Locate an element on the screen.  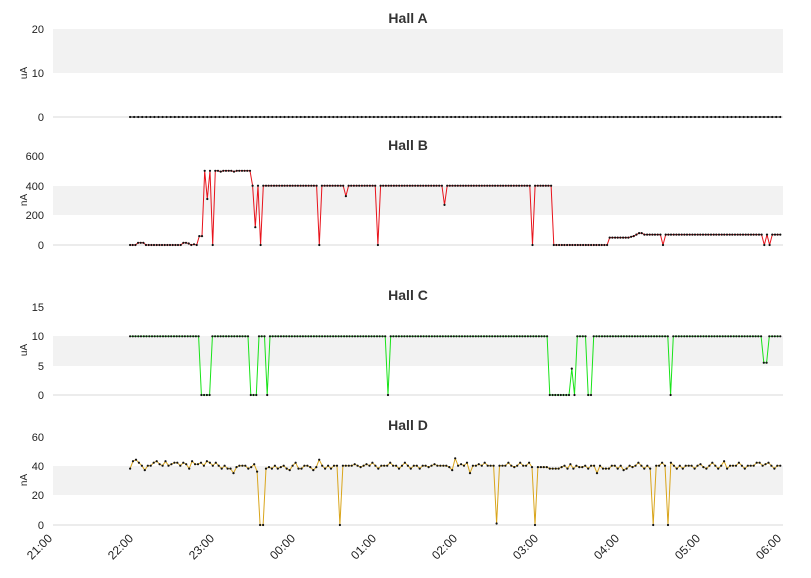
panel-hall-c-plot is located at coordinates (455, 366).